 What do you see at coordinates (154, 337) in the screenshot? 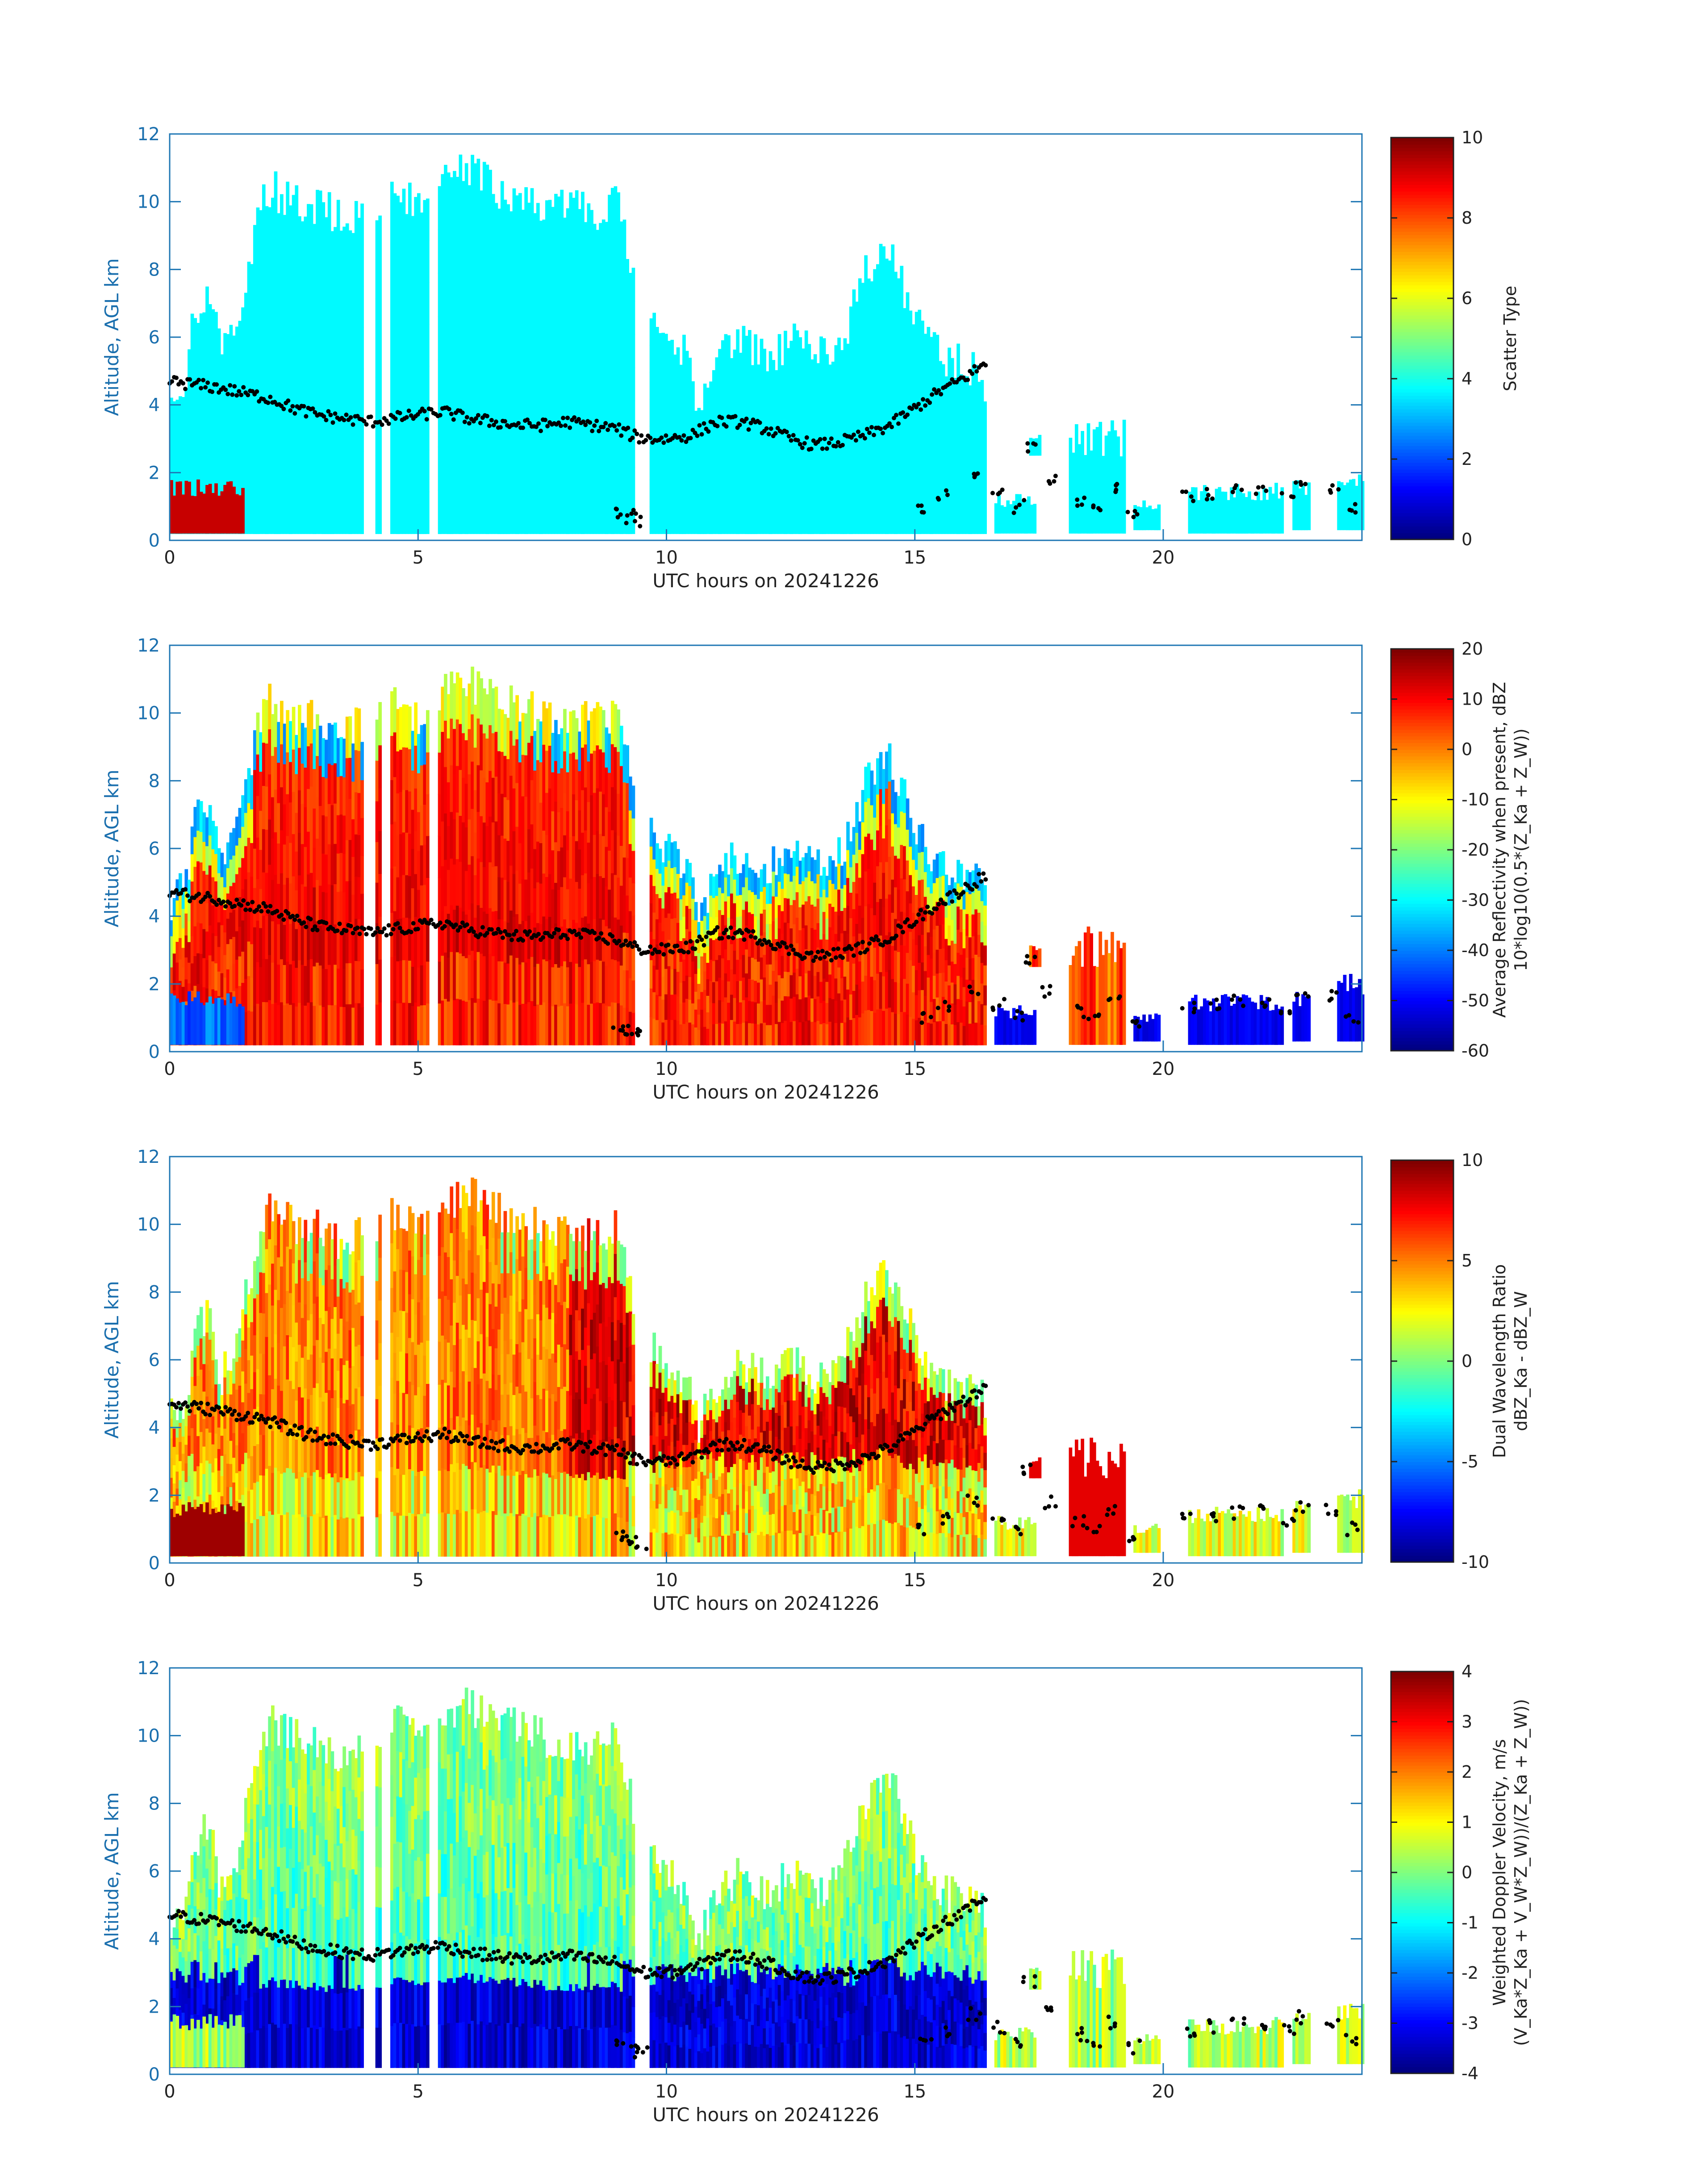
I see `y-tick-label: 6` at bounding box center [154, 337].